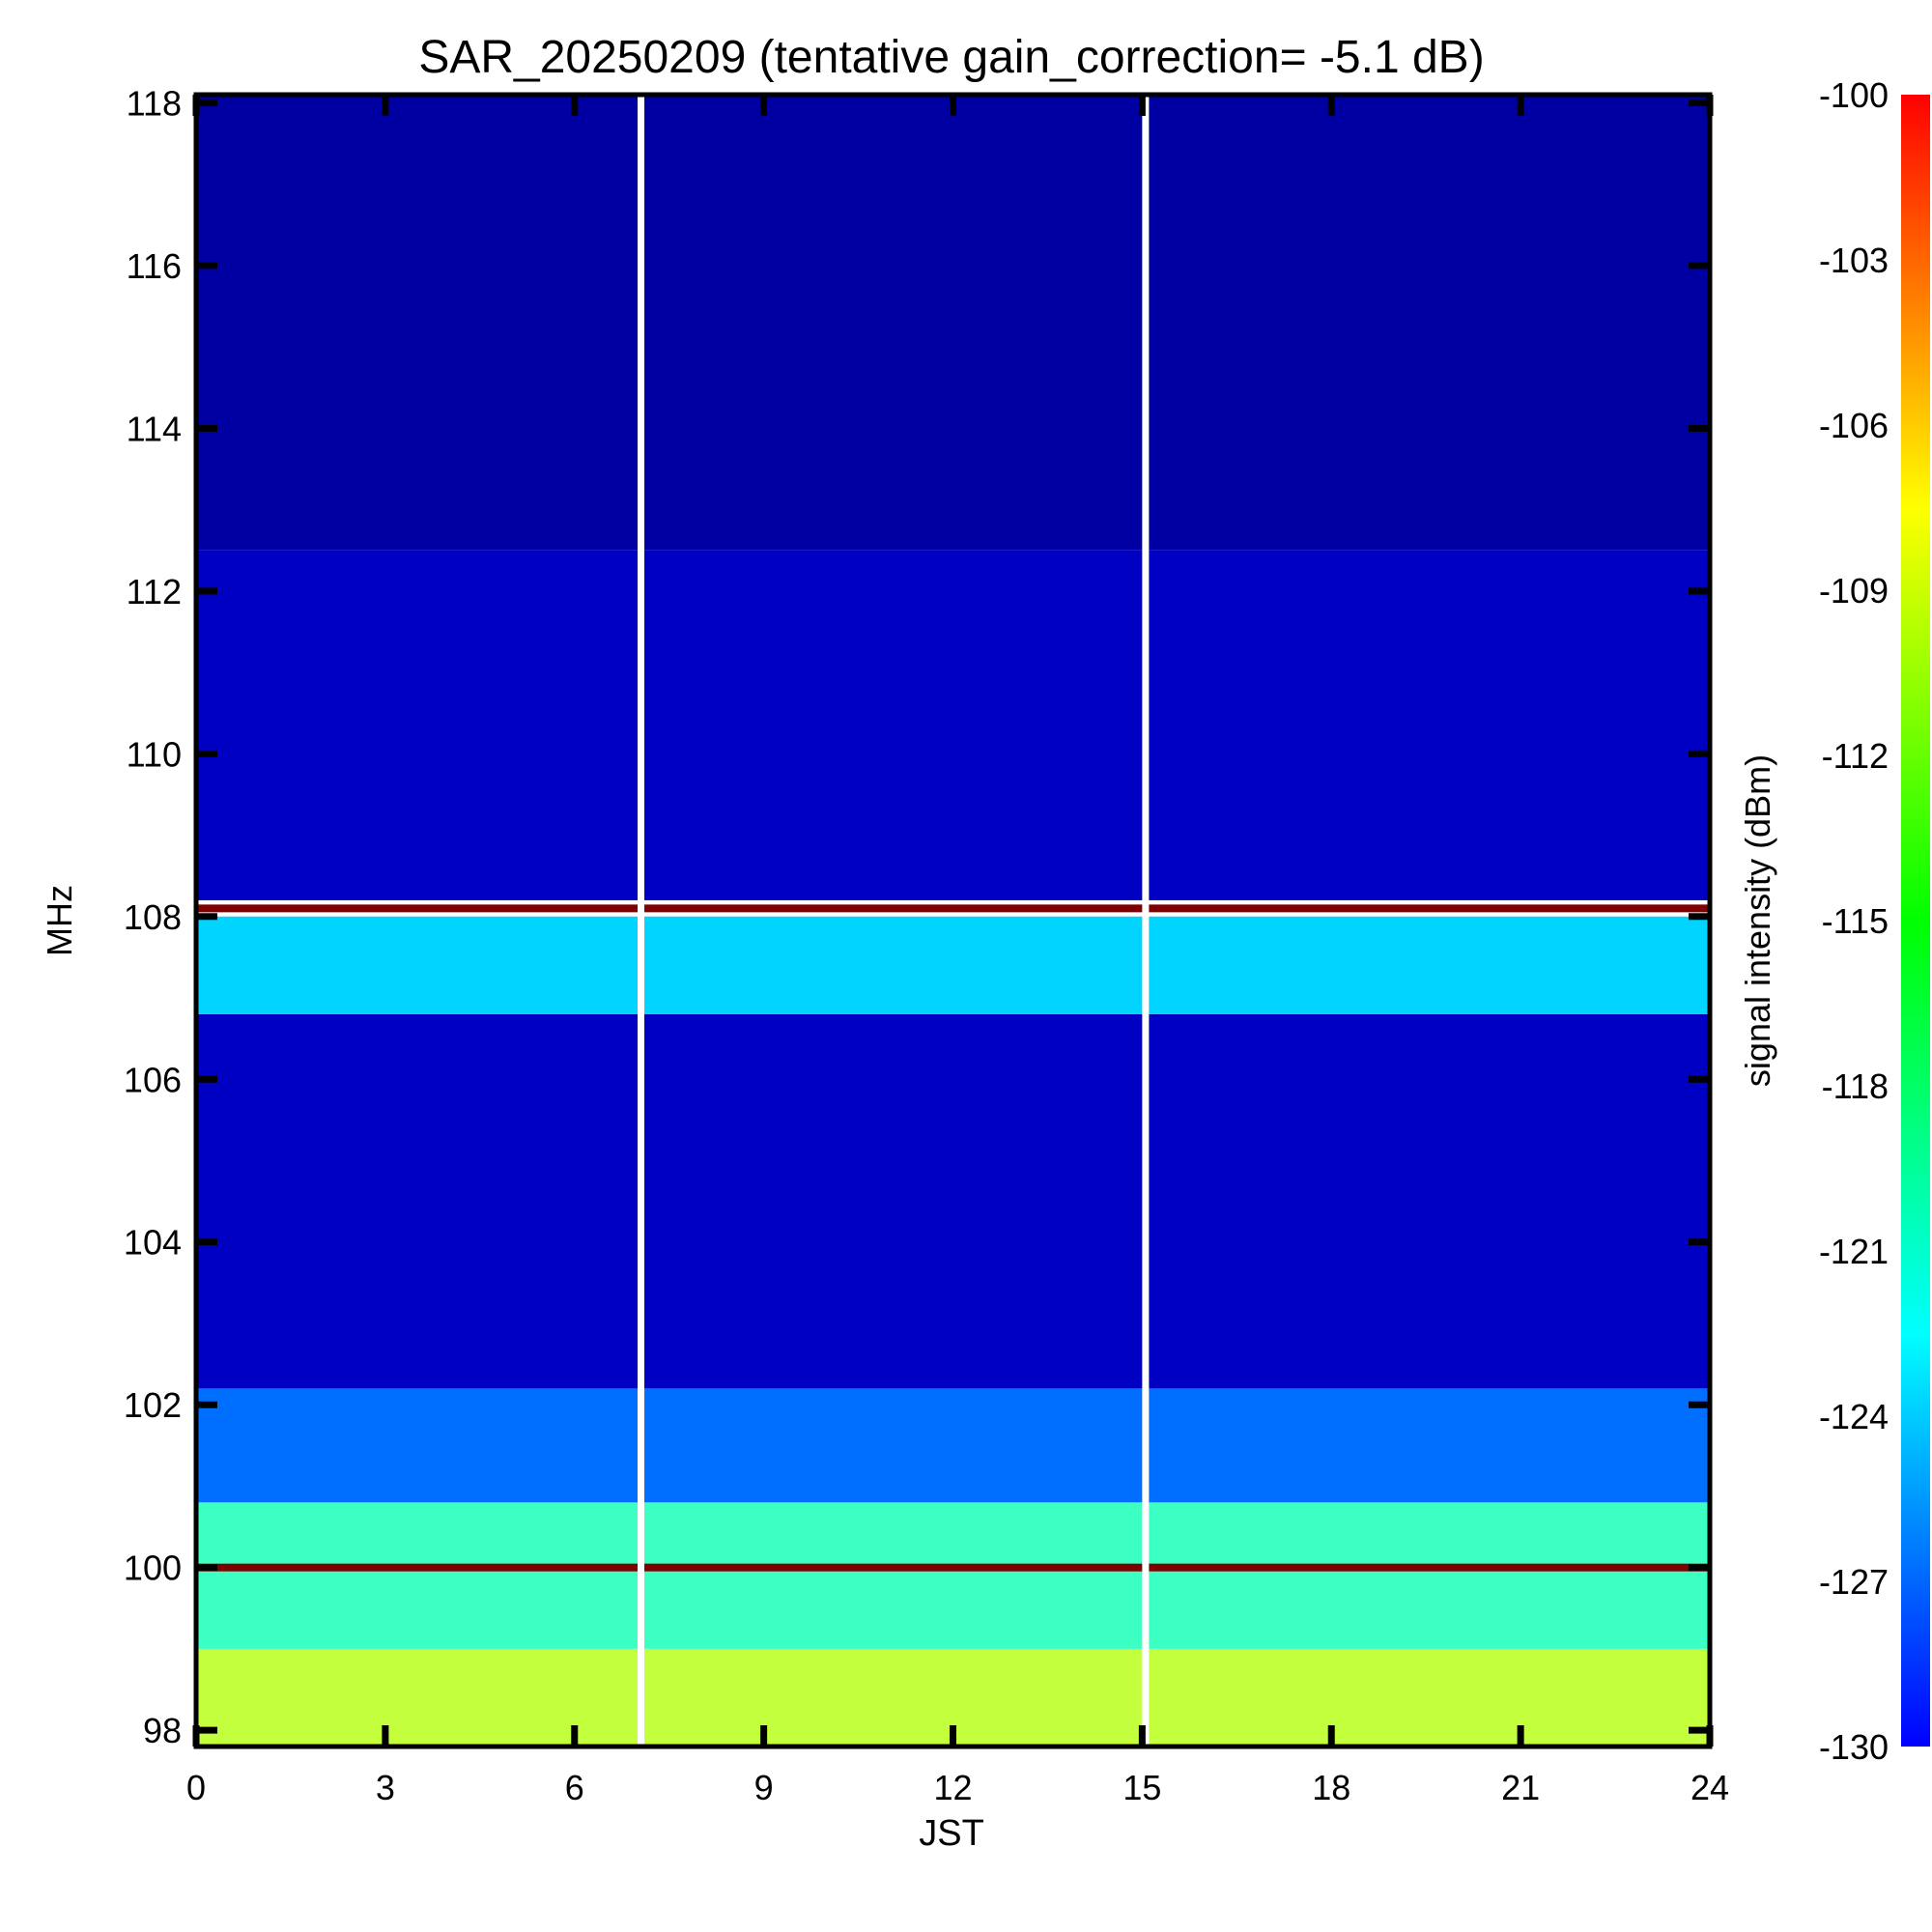  I want to click on colorbar-tick-label-9: -127, so click(1854, 1582).